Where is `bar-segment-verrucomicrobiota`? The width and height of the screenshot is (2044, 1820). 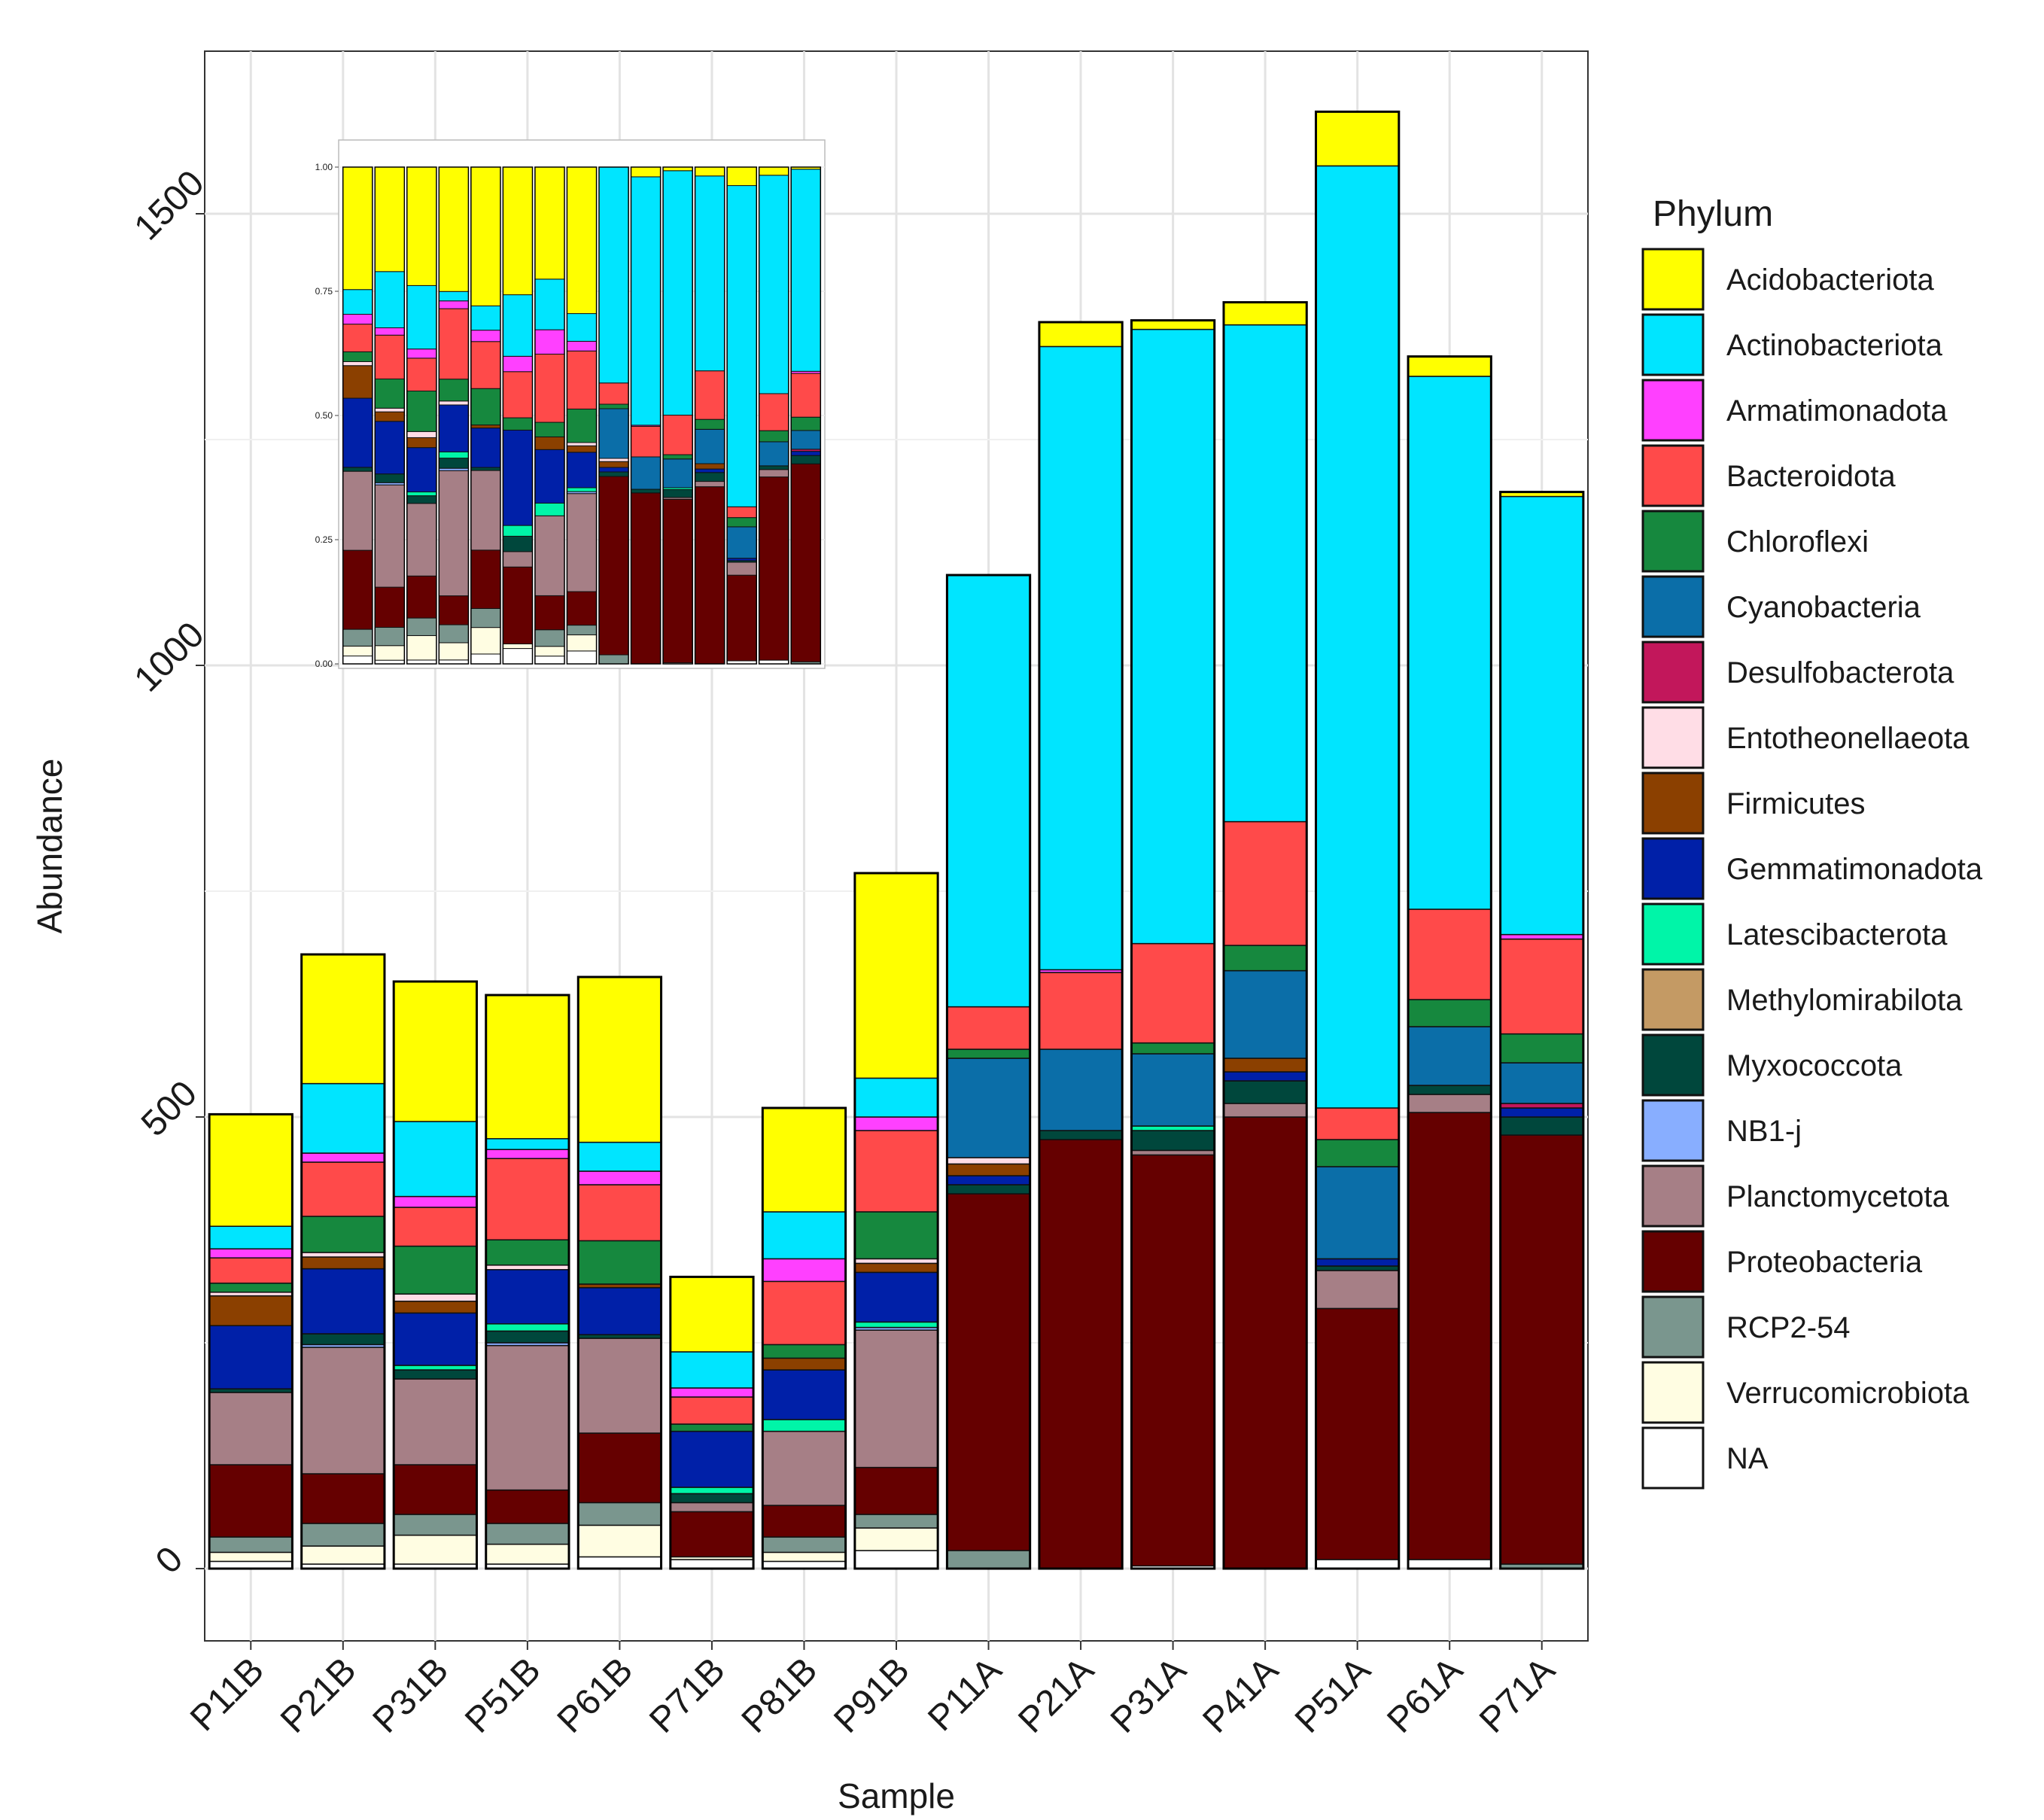 bar-segment-verrucomicrobiota is located at coordinates (619, 1541).